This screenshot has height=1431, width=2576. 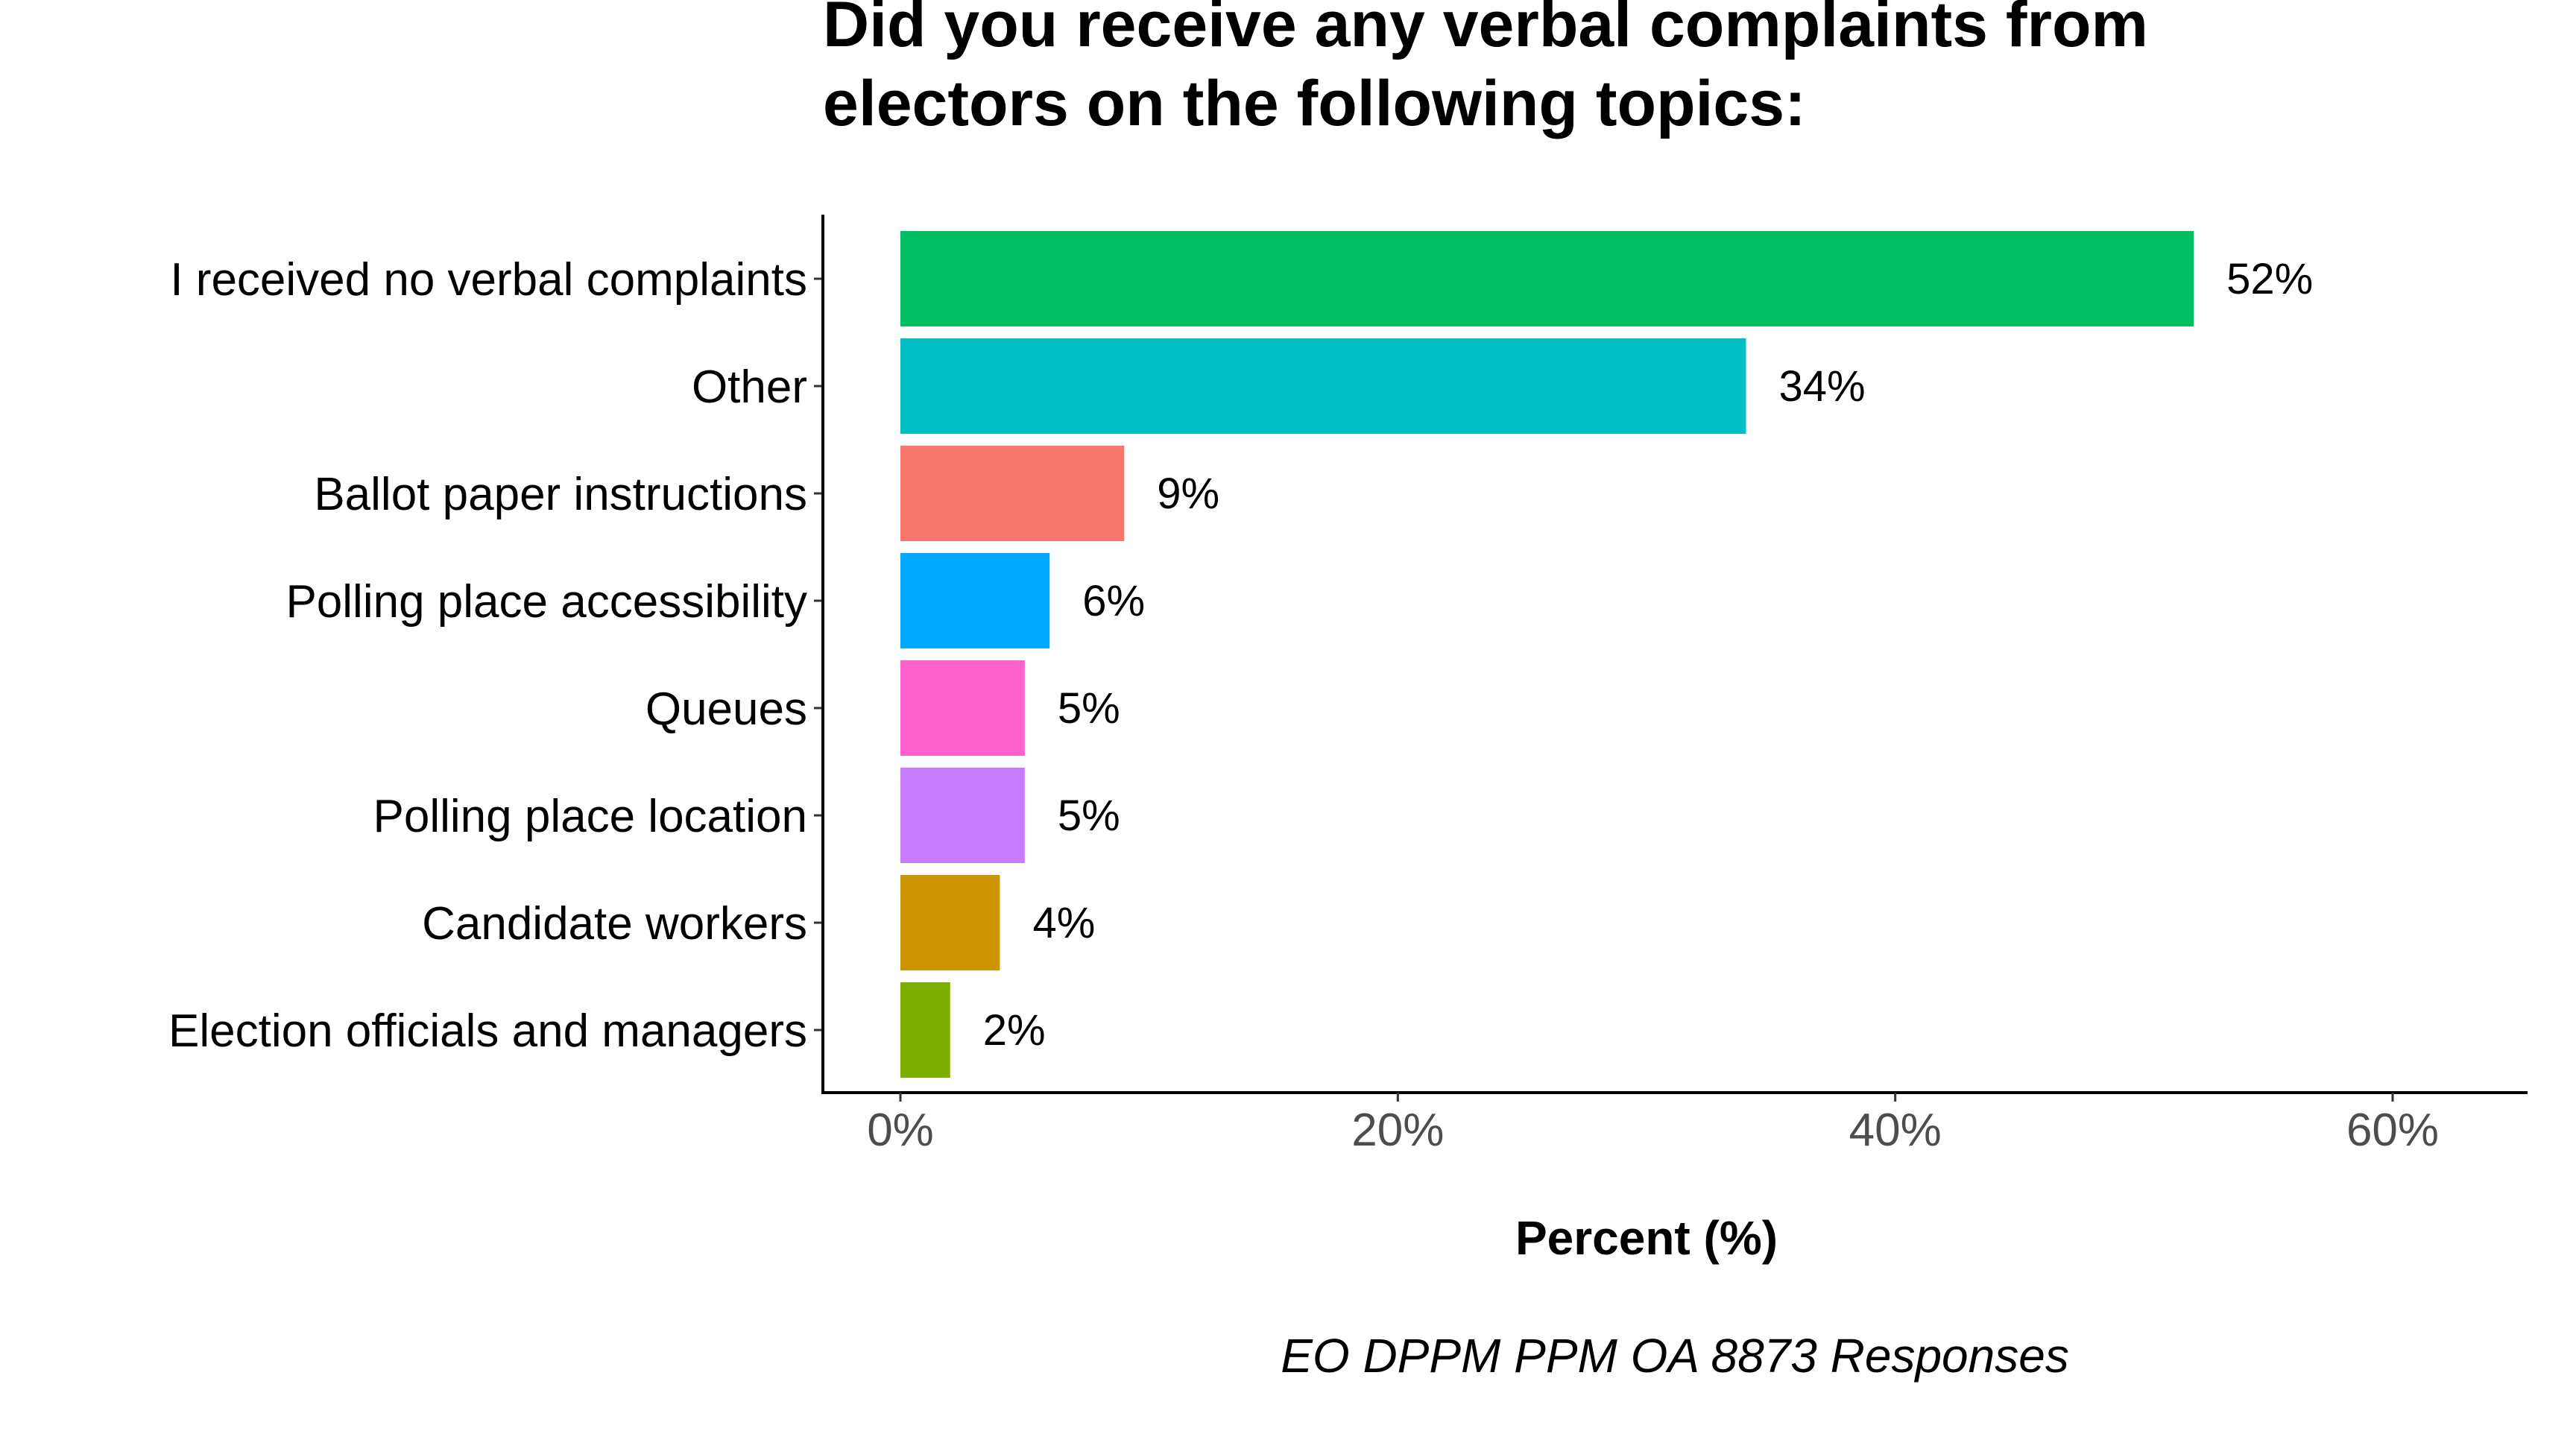 I want to click on y-tick-label-3: Polling place accessibility, so click(x=546, y=602).